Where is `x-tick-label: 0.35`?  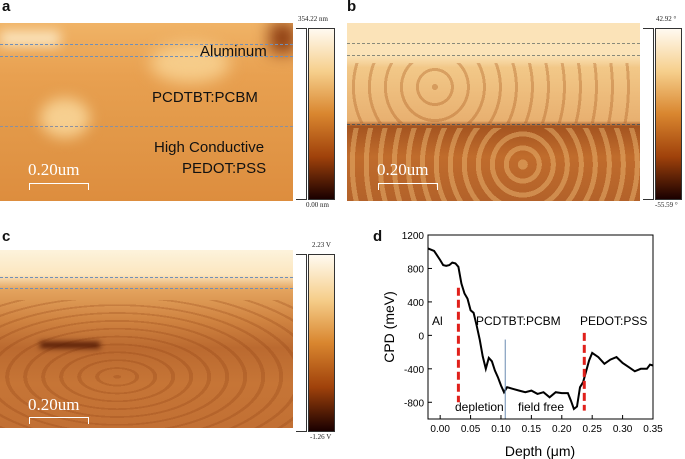
x-tick-label: 0.35 is located at coordinates (653, 429).